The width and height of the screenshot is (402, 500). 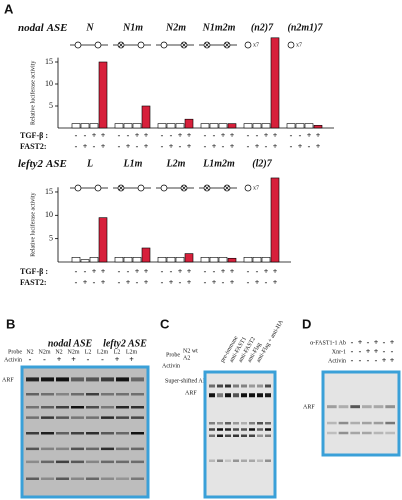 What do you see at coordinates (85, 432) in the screenshot?
I see `gel` at bounding box center [85, 432].